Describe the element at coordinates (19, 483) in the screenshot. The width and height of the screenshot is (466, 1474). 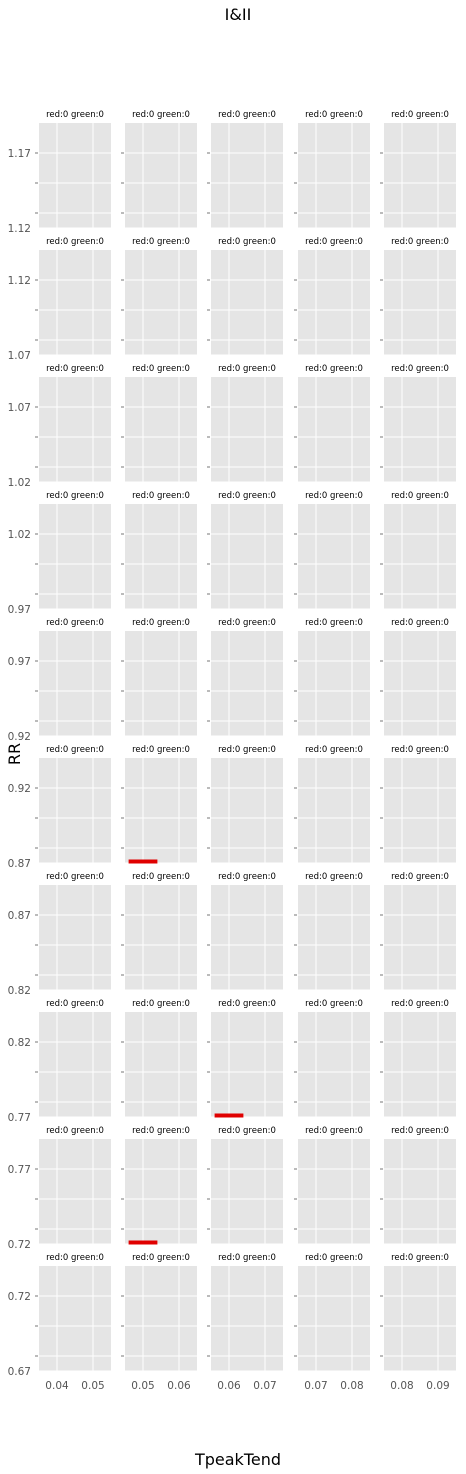
I see `y-tick-label: 1.02` at that location.